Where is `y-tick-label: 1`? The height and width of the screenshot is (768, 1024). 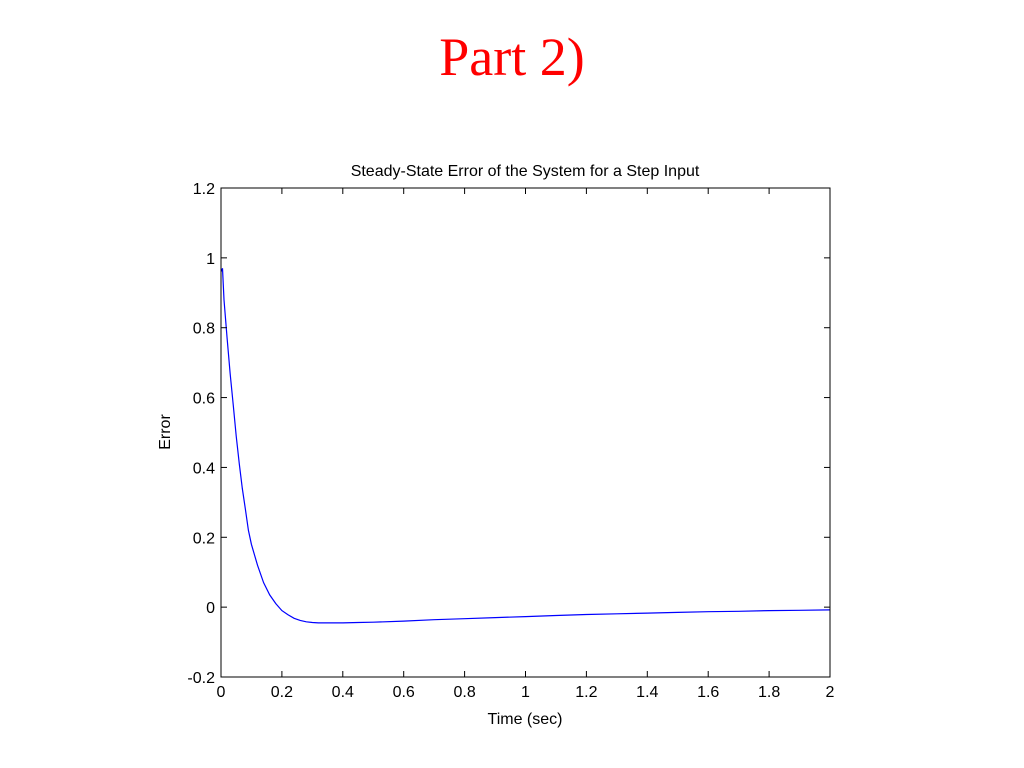
y-tick-label: 1 is located at coordinates (210, 259).